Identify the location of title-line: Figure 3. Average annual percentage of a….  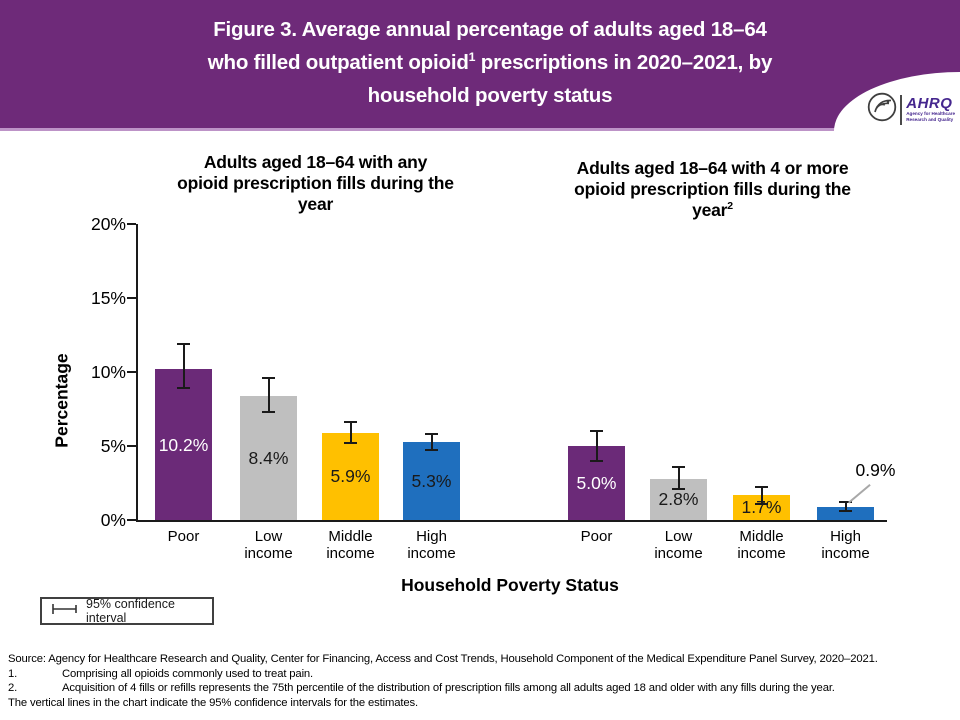
(490, 29).